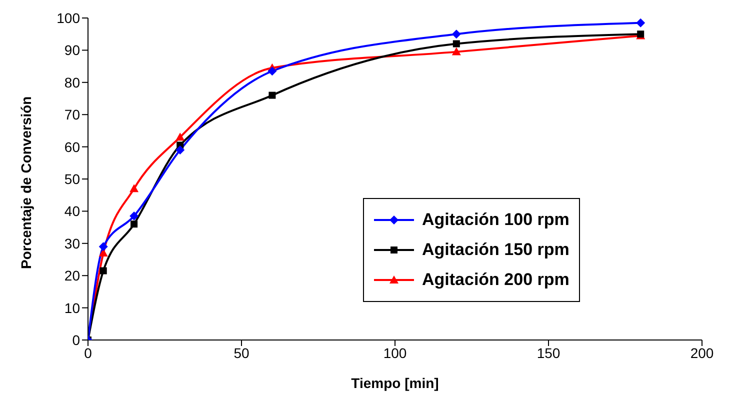  Describe the element at coordinates (72, 308) in the screenshot. I see `y-tick-label: 10` at that location.